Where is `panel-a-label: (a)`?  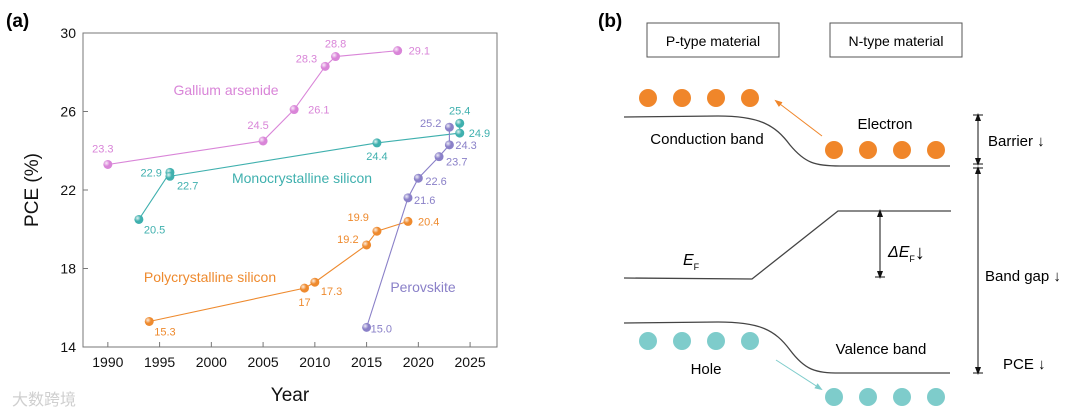
panel-a-label: (a) is located at coordinates (17, 21).